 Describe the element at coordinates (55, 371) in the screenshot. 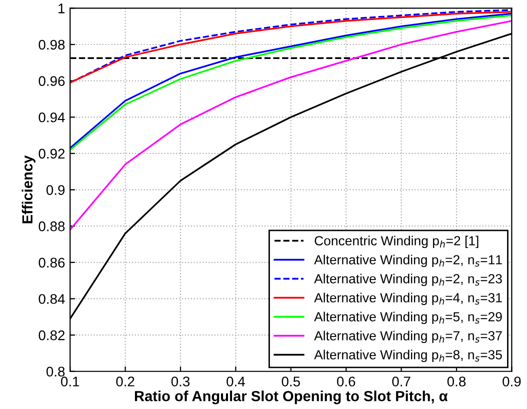

I see `y-tick-label: 0.8` at that location.